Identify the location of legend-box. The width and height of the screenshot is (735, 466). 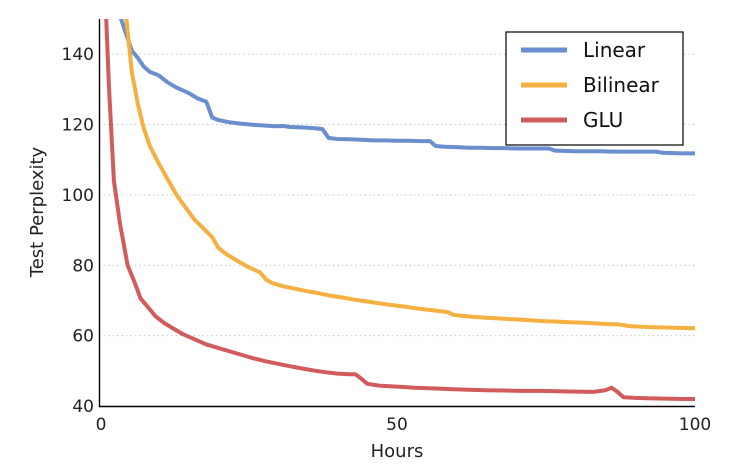
(594, 88).